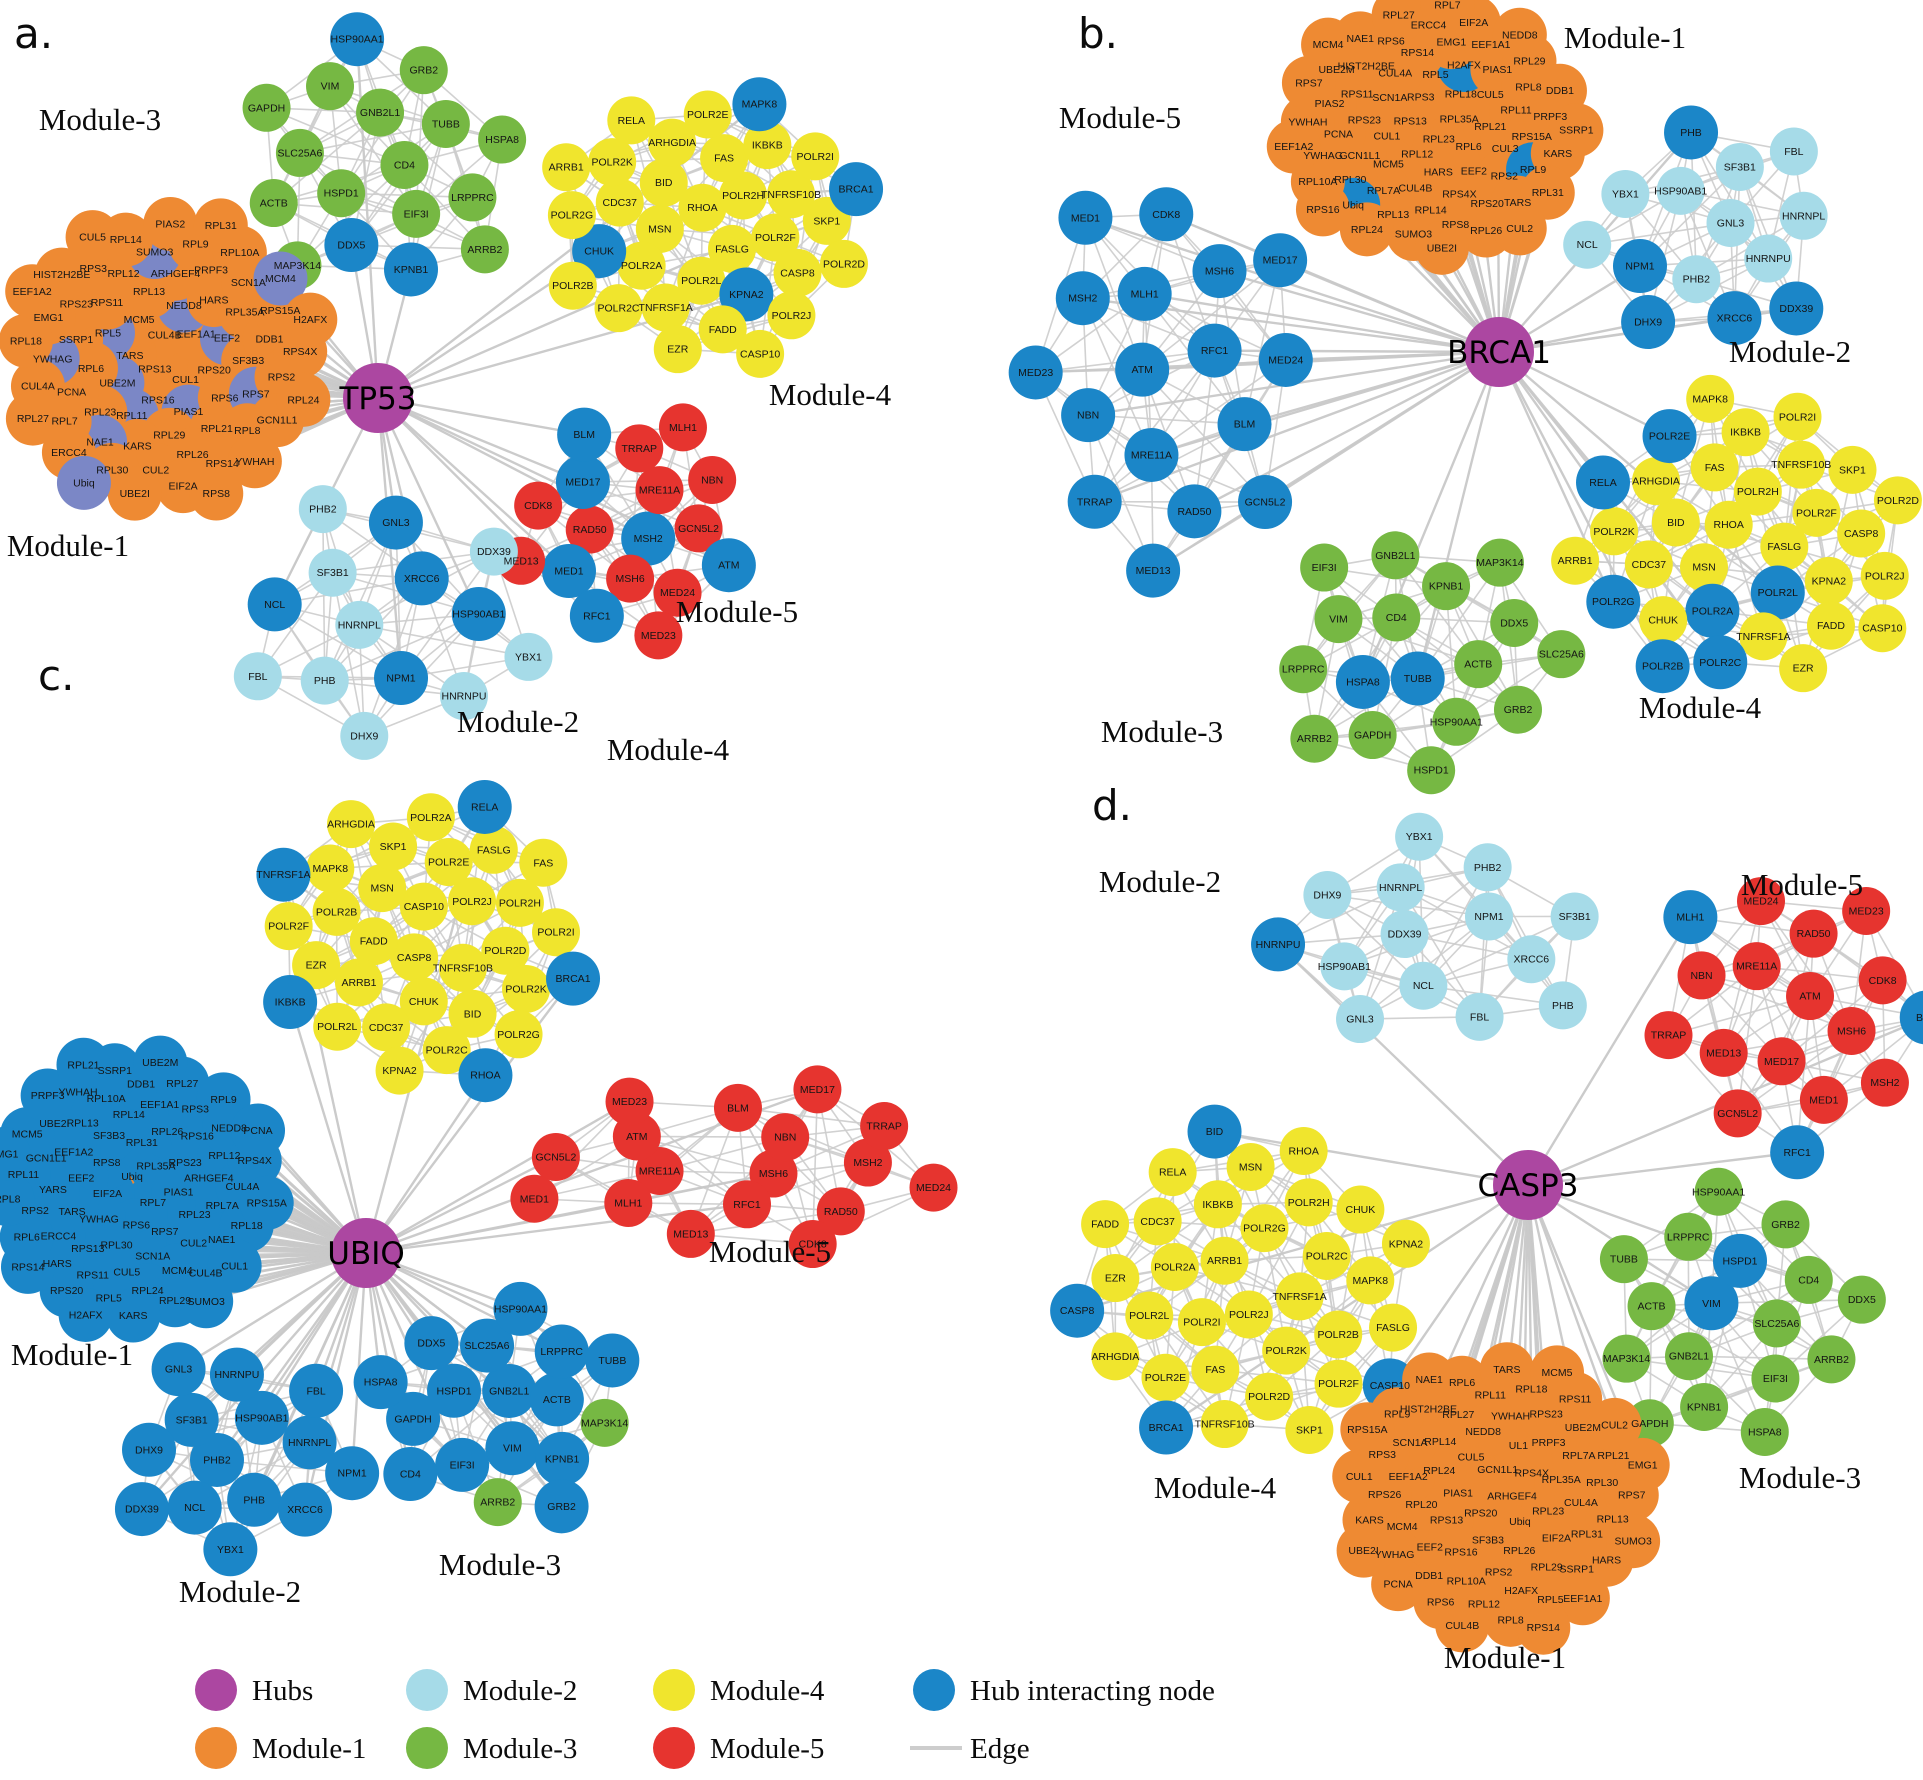  I want to click on node-label-DDB1: DDB1, so click(269, 340).